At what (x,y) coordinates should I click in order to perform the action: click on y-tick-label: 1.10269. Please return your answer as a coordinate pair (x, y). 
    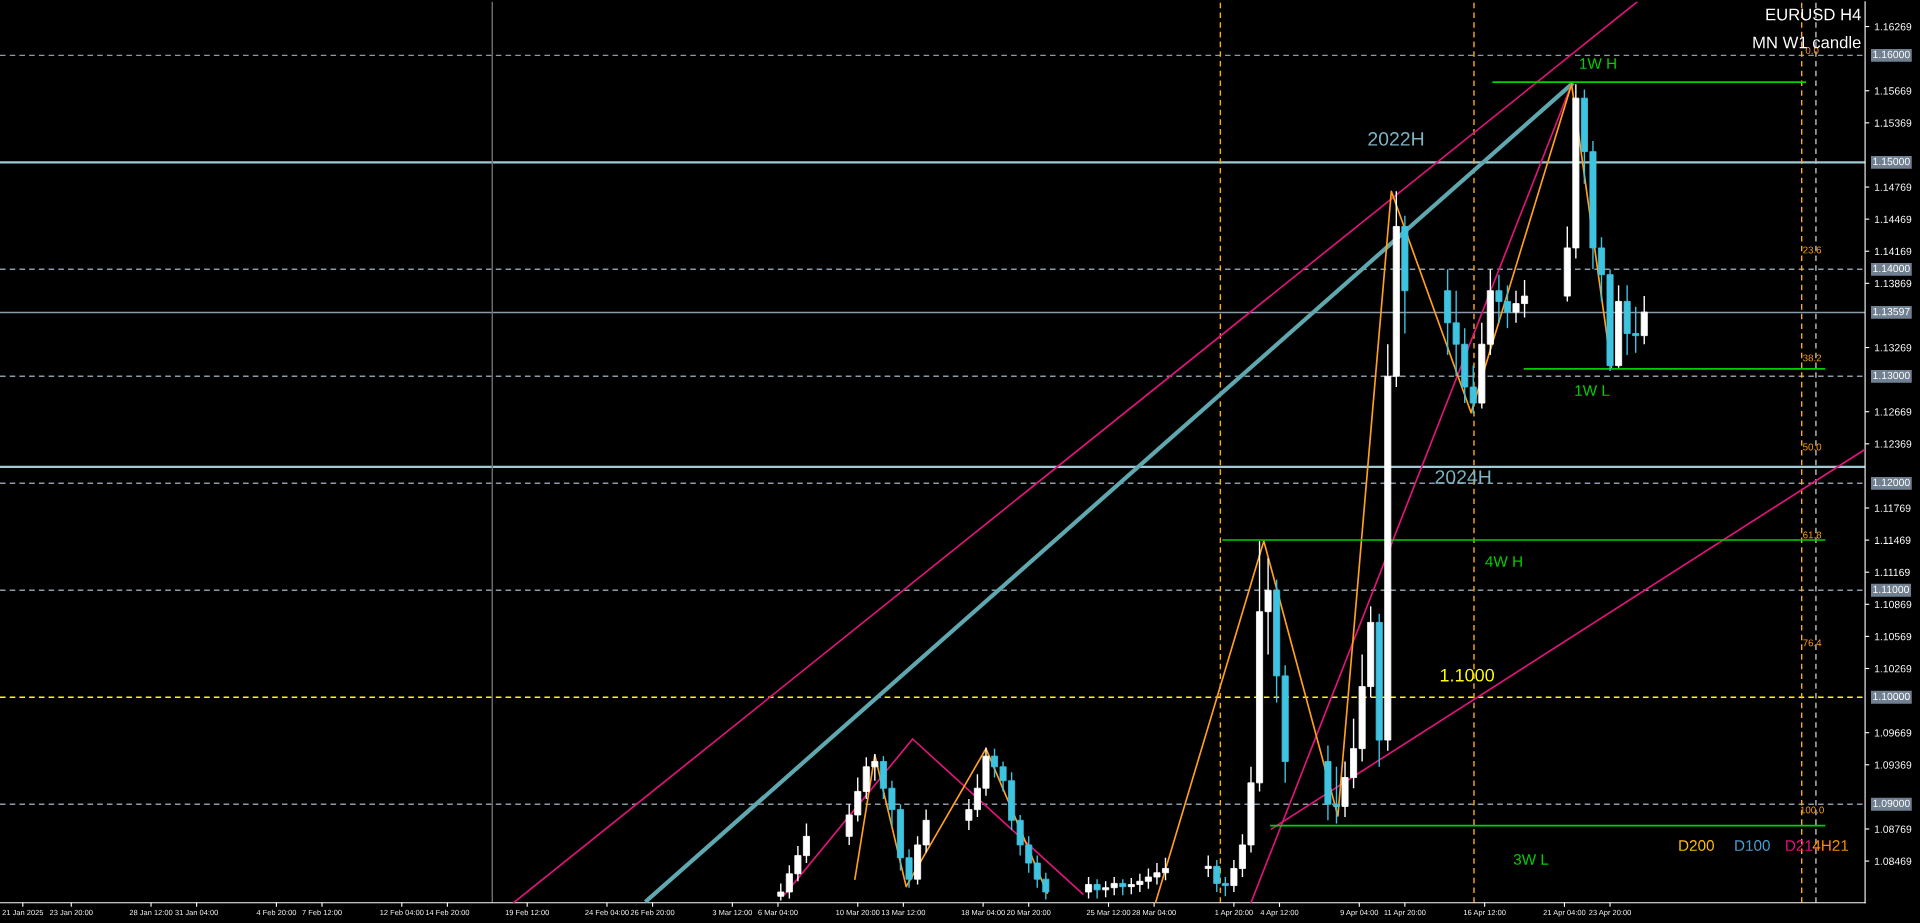
    Looking at the image, I should click on (1893, 669).